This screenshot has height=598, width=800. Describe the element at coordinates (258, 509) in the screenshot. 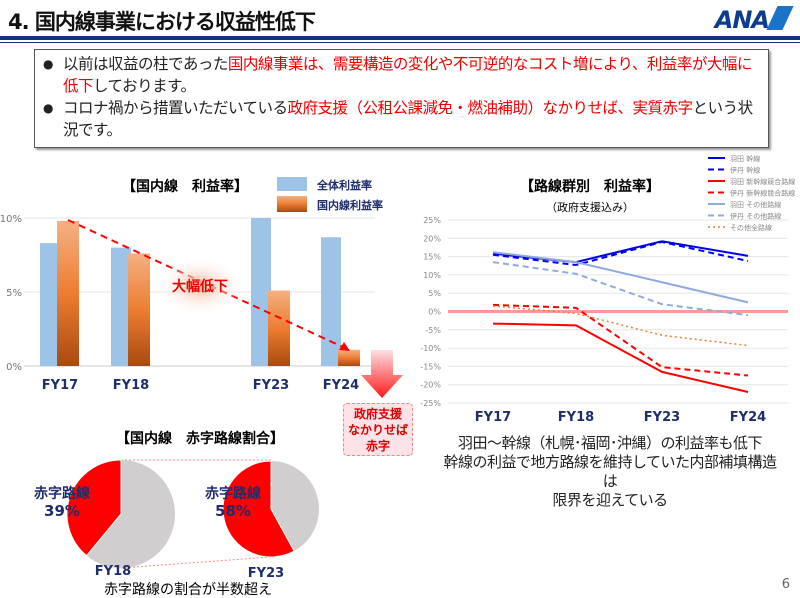

I see `pie-slice-deficit-FY23` at that location.